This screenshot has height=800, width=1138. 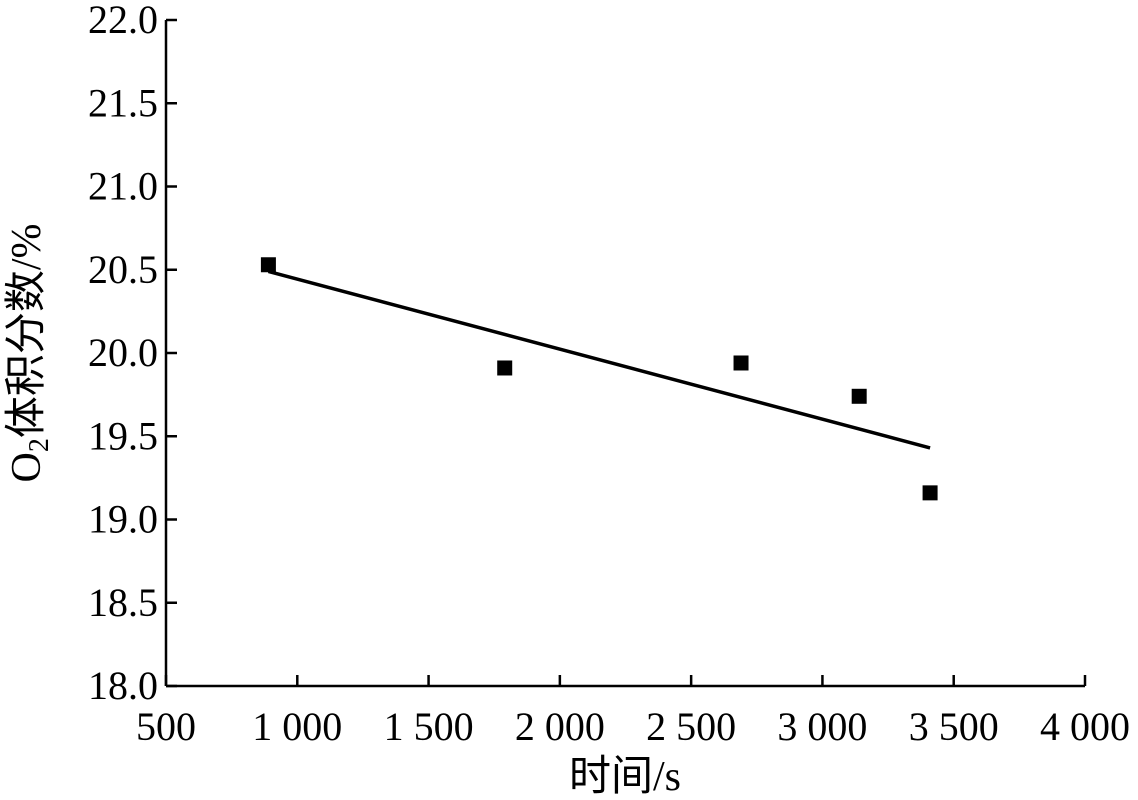 What do you see at coordinates (297, 726) in the screenshot?
I see `x-tick-label: 1 000` at bounding box center [297, 726].